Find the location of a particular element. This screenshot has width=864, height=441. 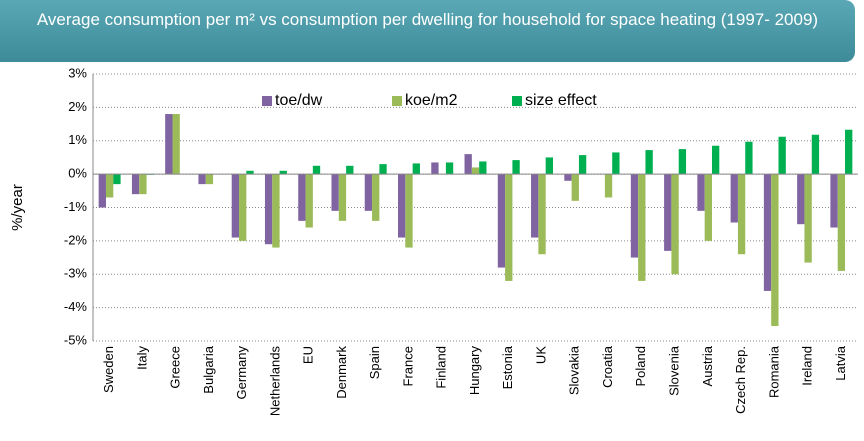

x-tick-label: Finland is located at coordinates (441, 367).